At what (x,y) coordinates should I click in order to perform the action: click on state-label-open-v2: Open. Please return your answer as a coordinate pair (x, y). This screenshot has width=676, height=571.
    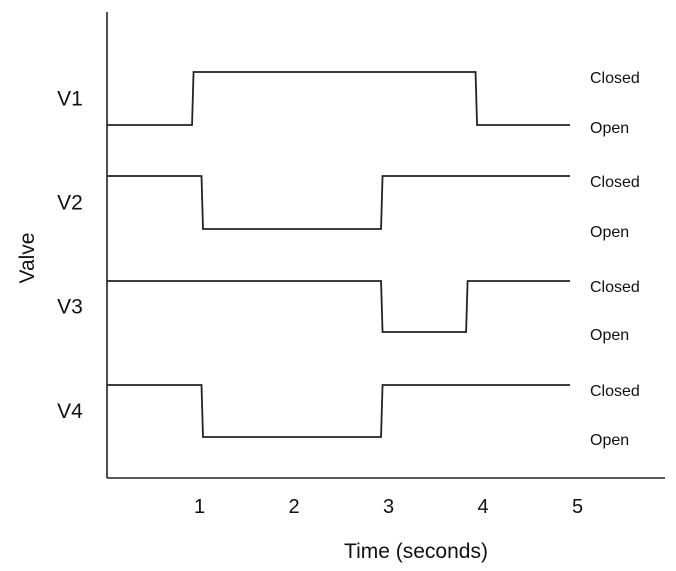
    Looking at the image, I should click on (609, 232).